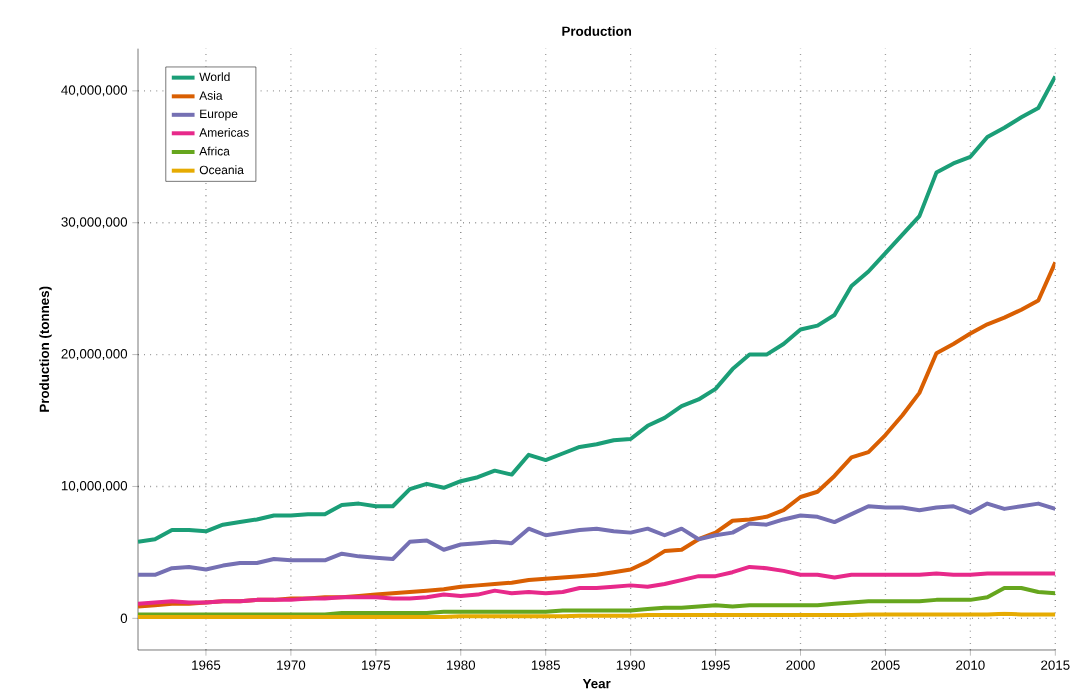 The image size is (1076, 700). What do you see at coordinates (1055, 665) in the screenshot?
I see `x-tick-label: 2015` at bounding box center [1055, 665].